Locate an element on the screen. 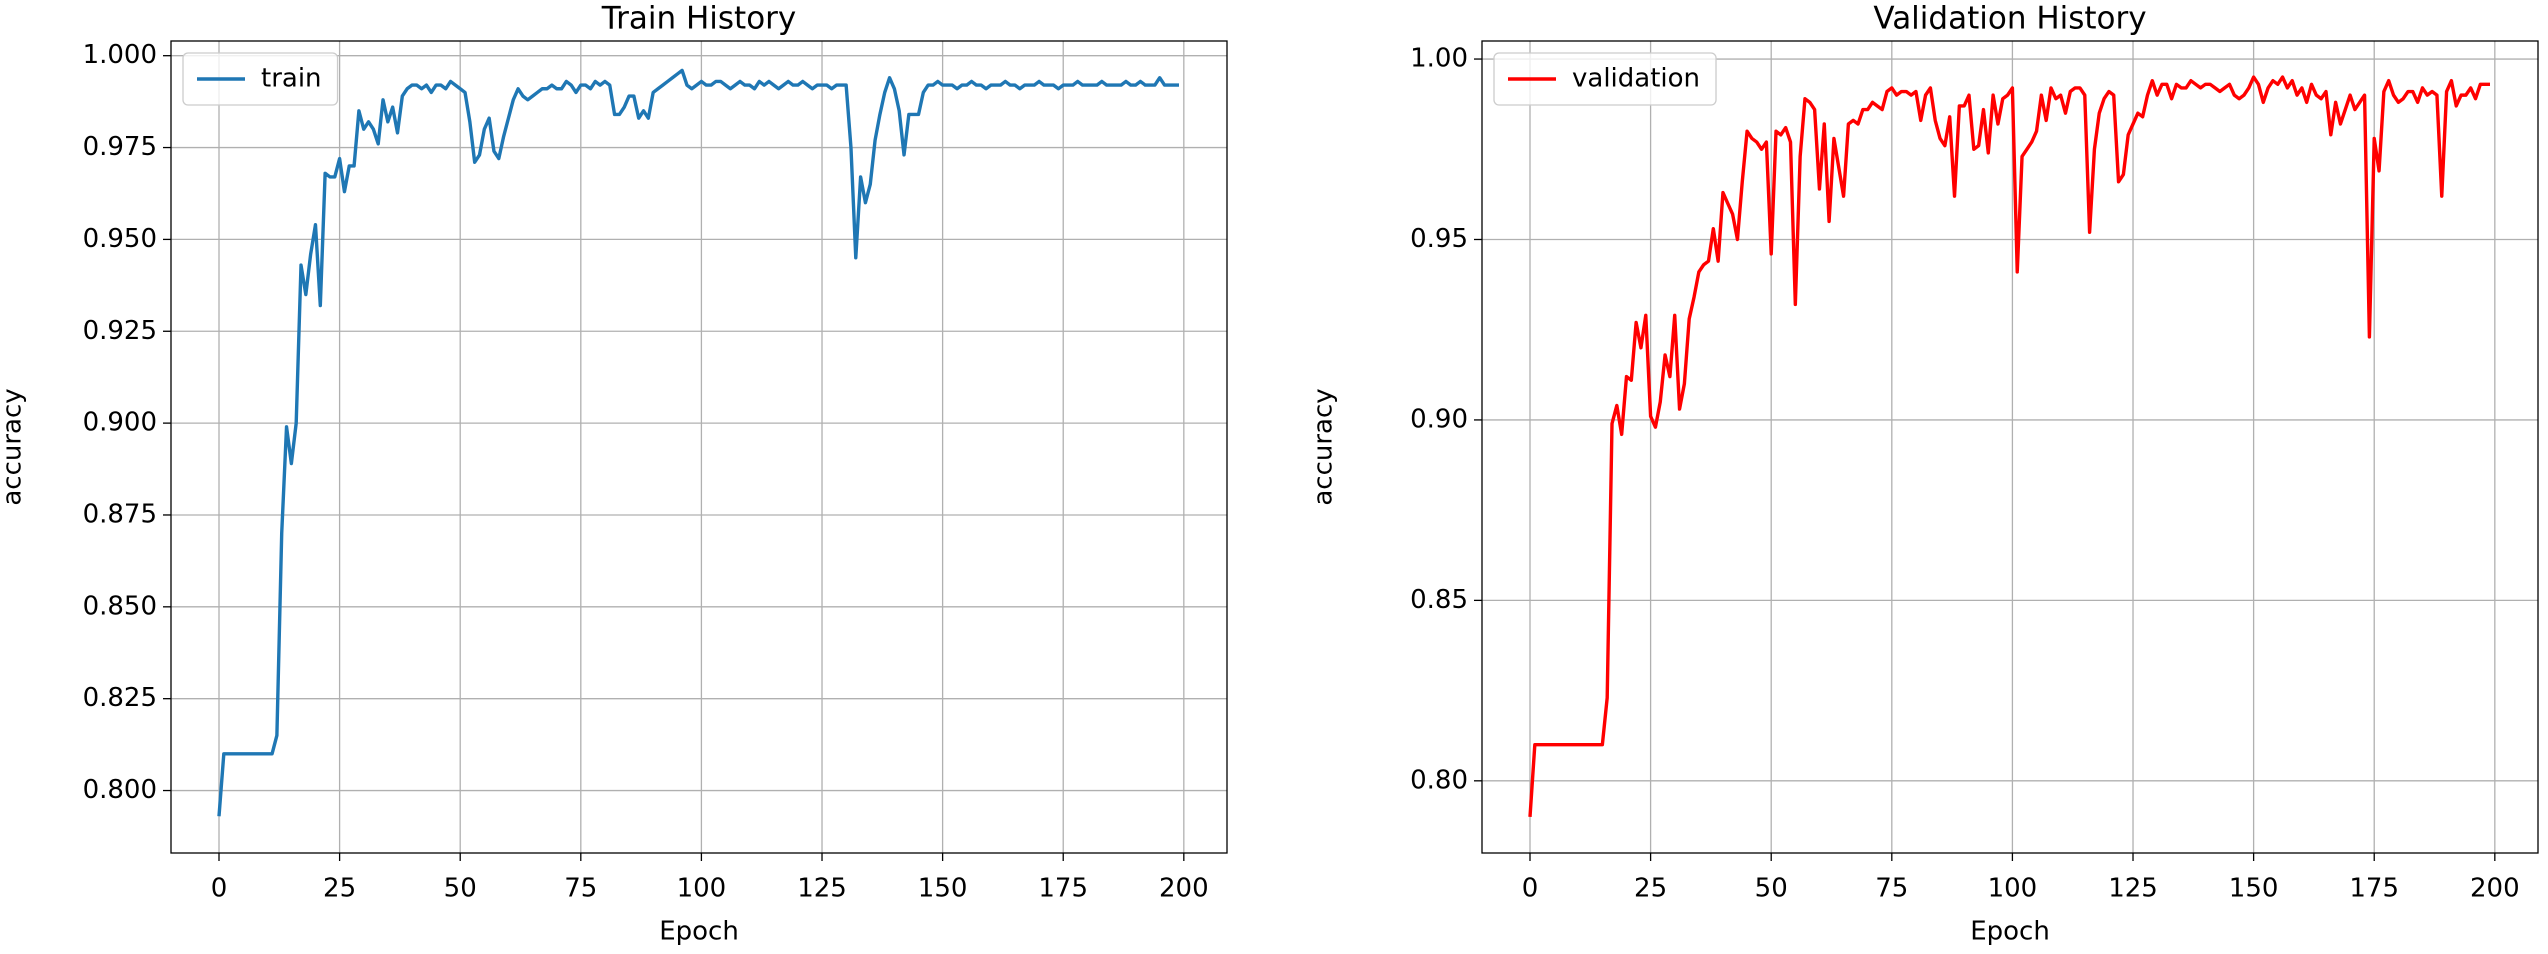  legend: validation is located at coordinates (1605, 79).